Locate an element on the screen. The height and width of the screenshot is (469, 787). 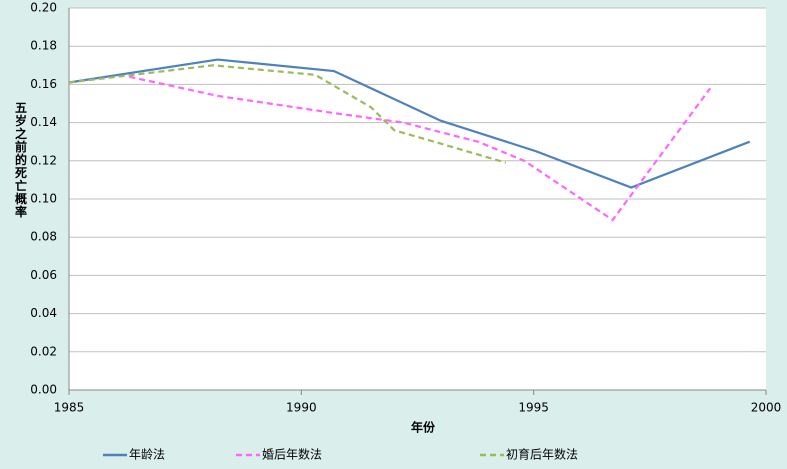
y-tick-label: 0.14 is located at coordinates (43, 122).